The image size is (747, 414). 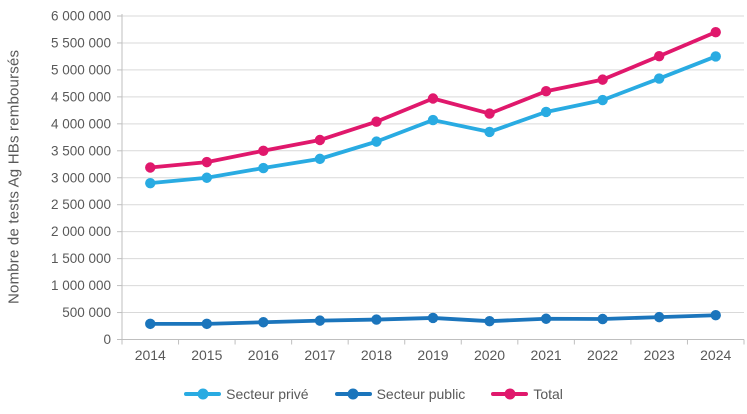 What do you see at coordinates (432, 355) in the screenshot?
I see `x-tick-label: 2019` at bounding box center [432, 355].